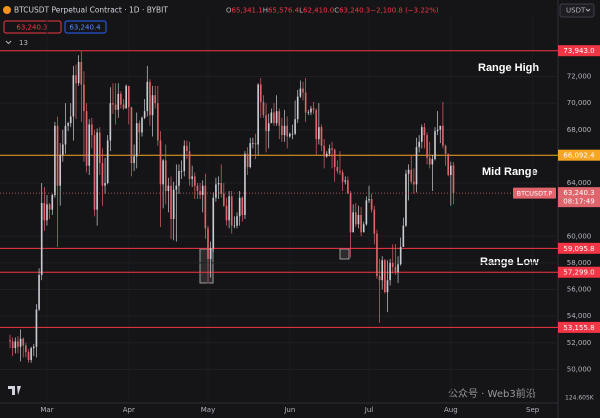  I want to click on level-label: 53,155.8, so click(578, 328).